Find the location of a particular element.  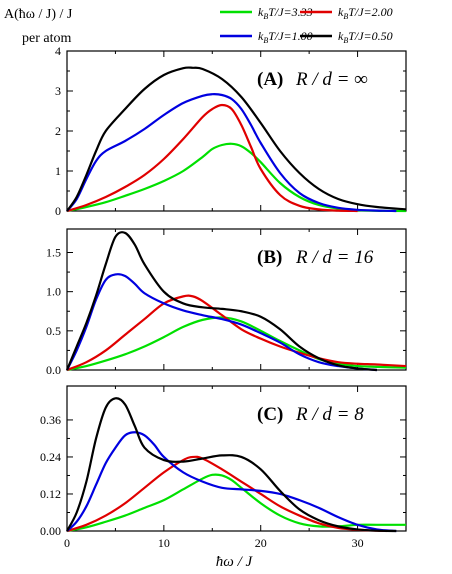

legend-label: kBT/J=3.33 is located at coordinates (285, 13).